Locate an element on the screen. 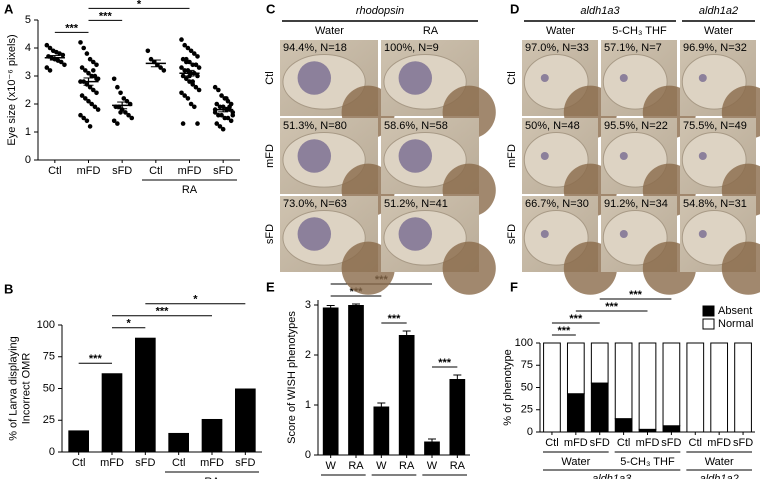 Image resolution: width=760 pixels, height=479 pixels. gene-label: aldh1a3 is located at coordinates (600, 11).